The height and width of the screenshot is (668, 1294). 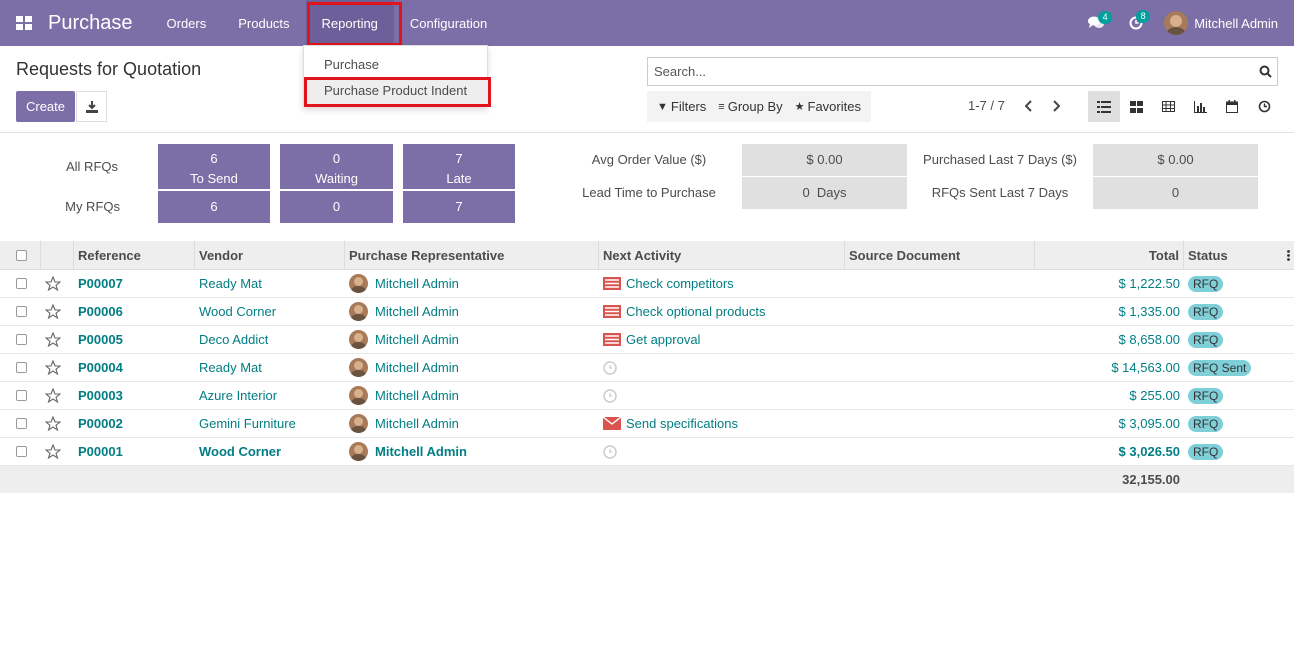 I want to click on row-vendor: Gemini Furniture, so click(x=247, y=423).